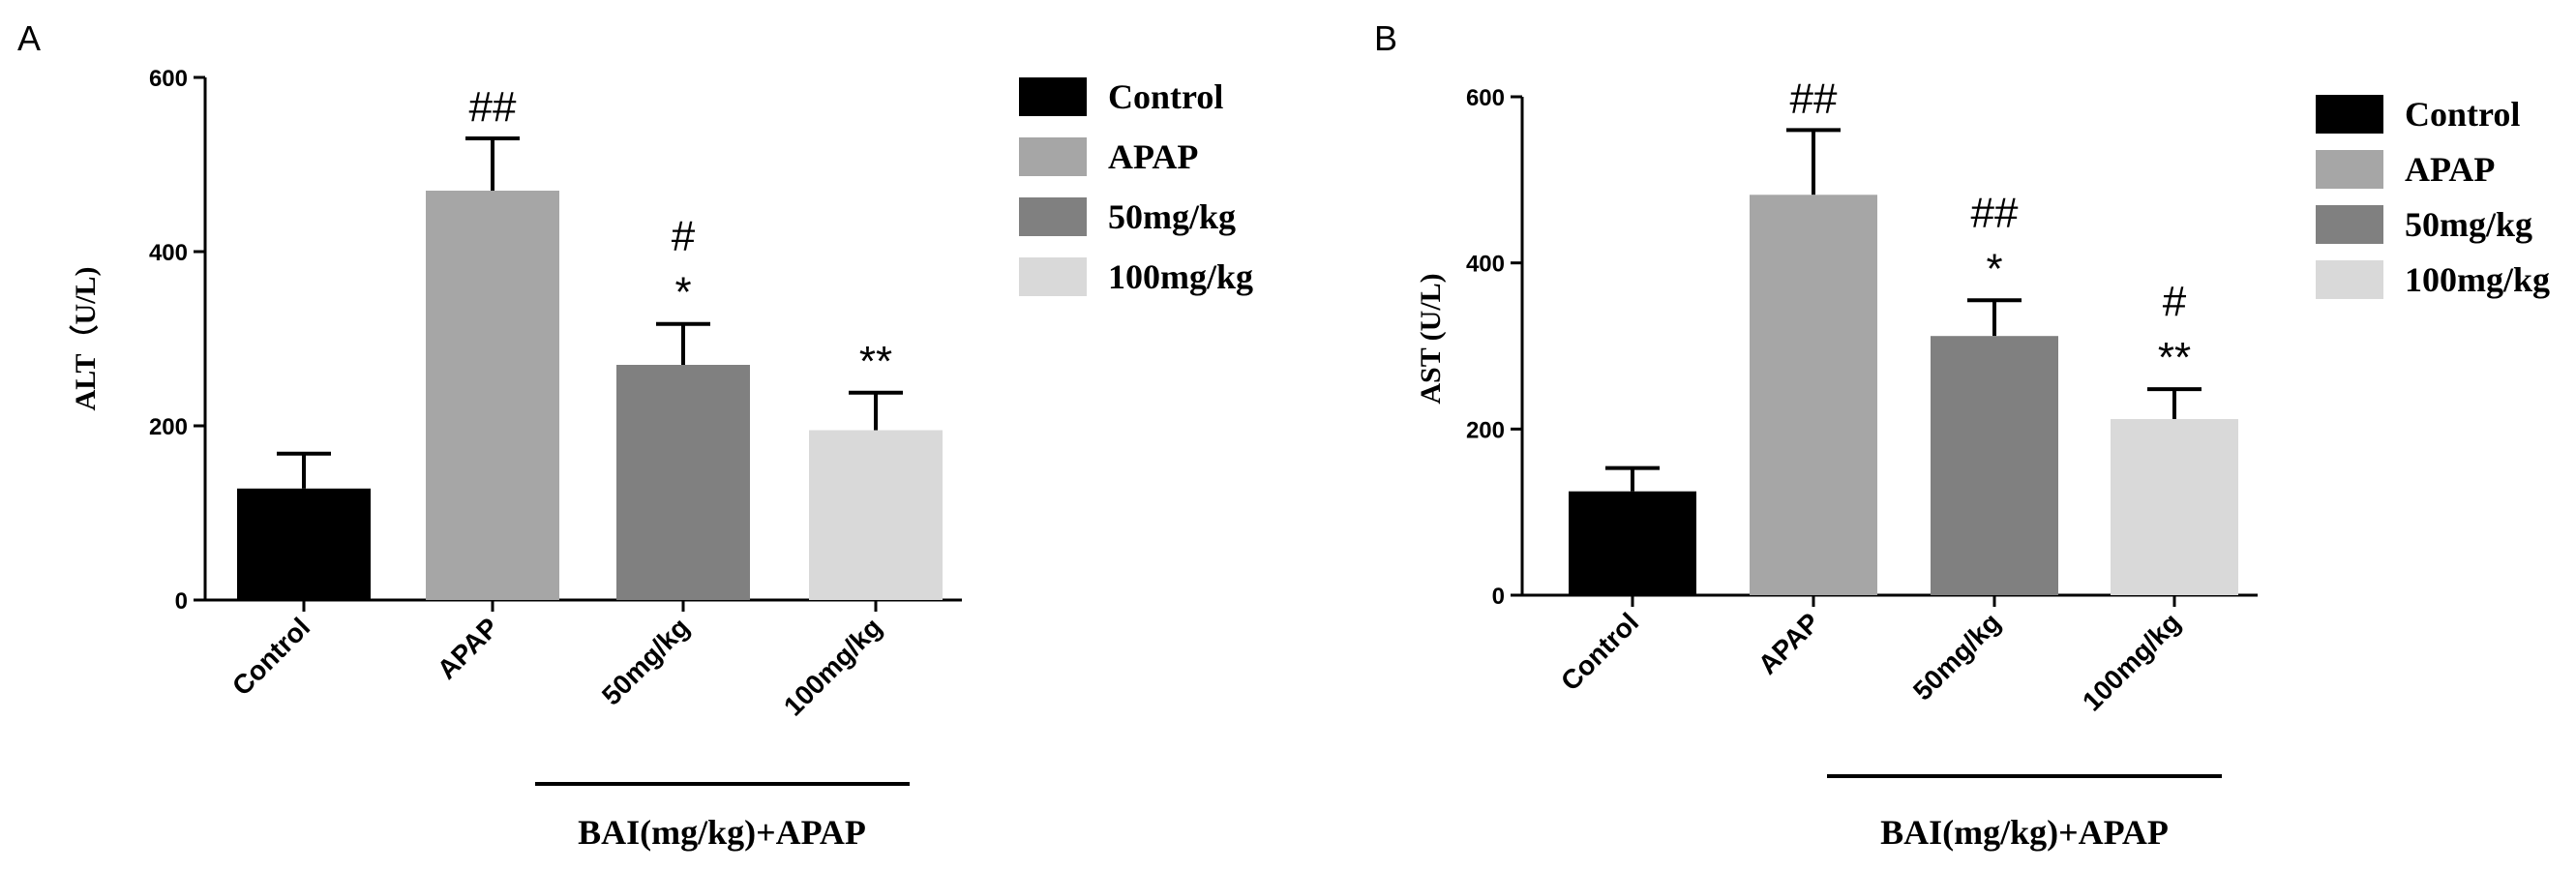 Image resolution: width=2576 pixels, height=871 pixels. I want to click on panel-b-significance-mark: **, so click(2174, 357).